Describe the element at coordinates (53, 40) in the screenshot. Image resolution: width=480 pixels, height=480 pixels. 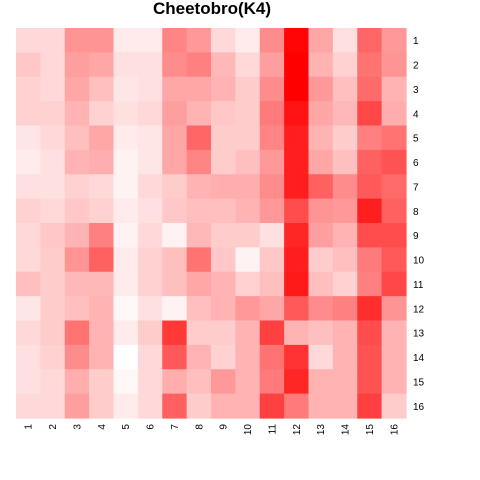
I see `heatmap-cell-r1-c2` at that location.